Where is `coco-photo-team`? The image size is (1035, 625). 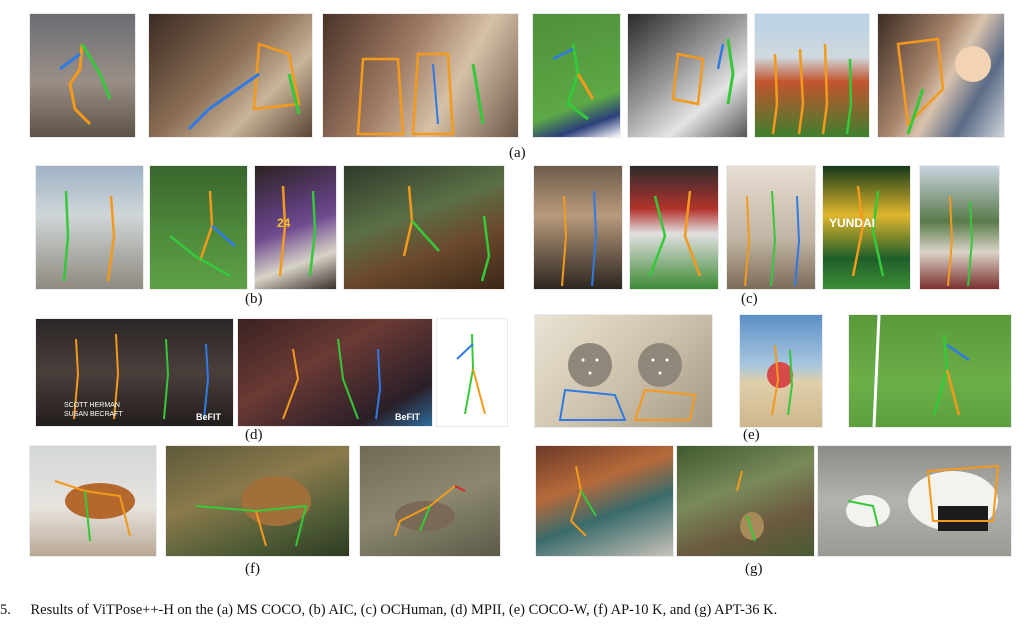
coco-photo-team is located at coordinates (812, 75).